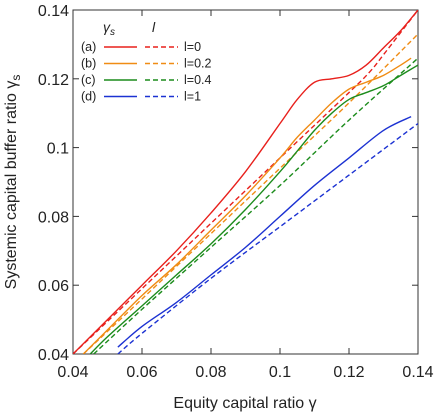 This screenshot has height=415, width=438. Describe the element at coordinates (53, 11) in the screenshot. I see `y-tick-label: 0.14` at that location.